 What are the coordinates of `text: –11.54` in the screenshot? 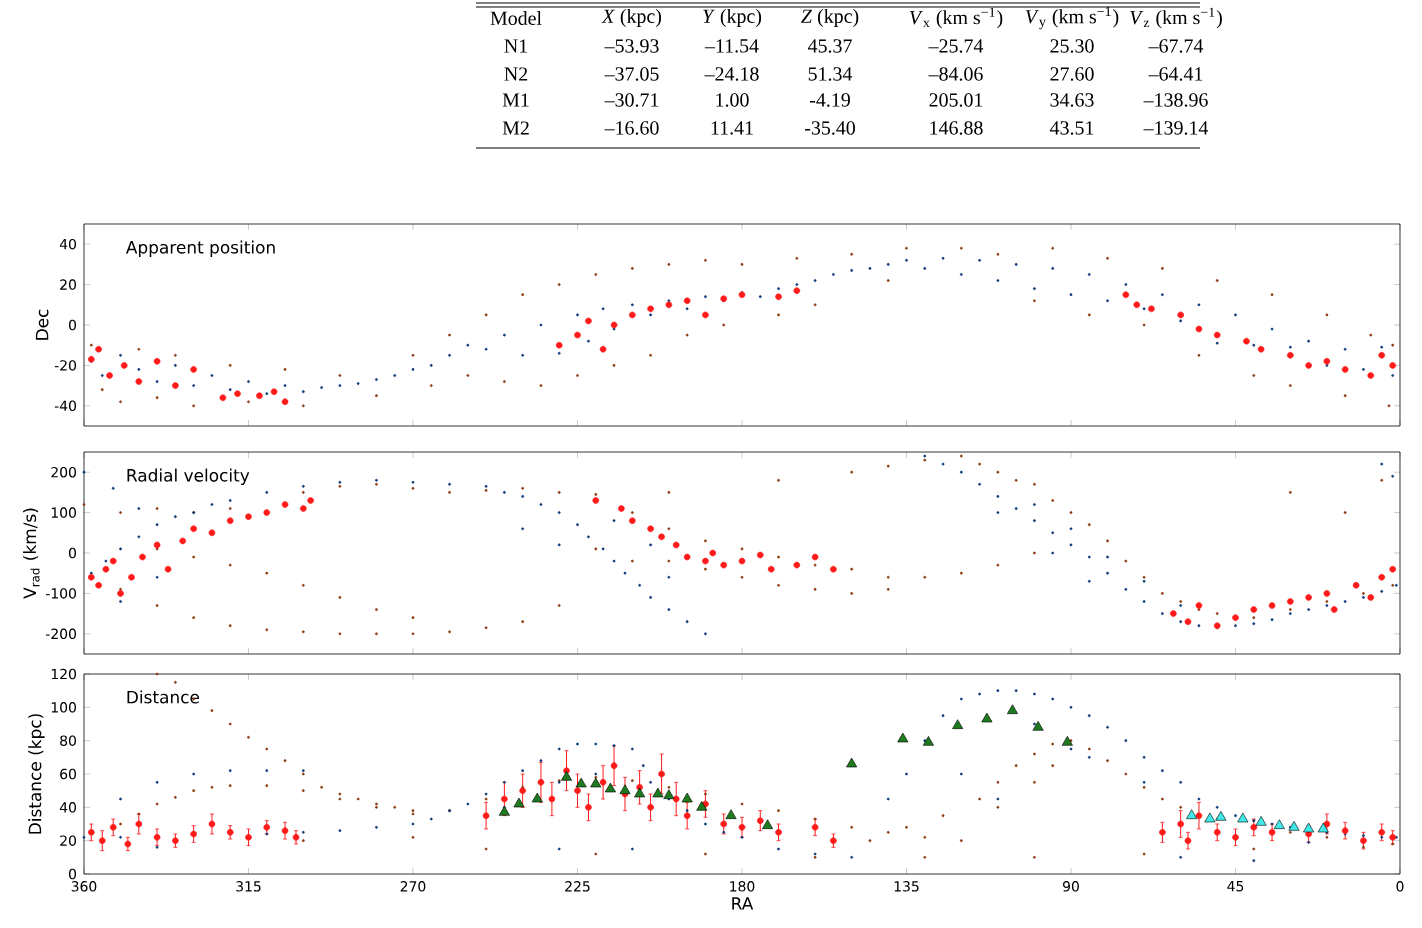 It's located at (731, 46).